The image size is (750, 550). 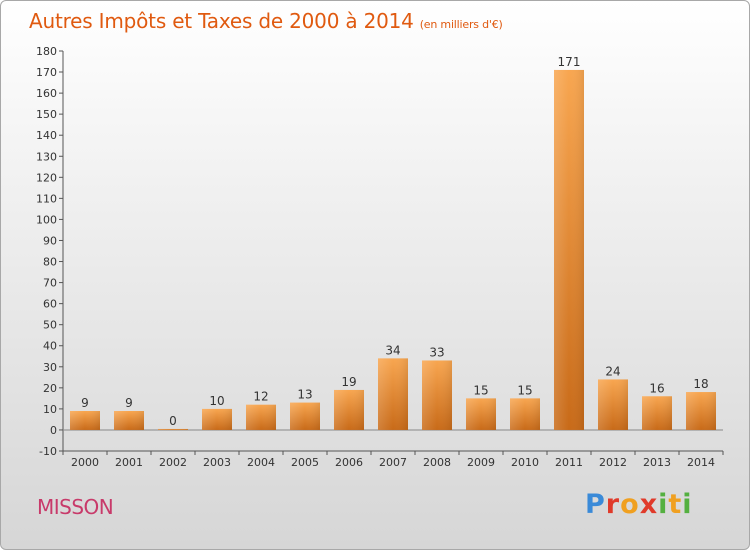 I want to click on x-tick-label-2003: 2003, so click(x=217, y=462).